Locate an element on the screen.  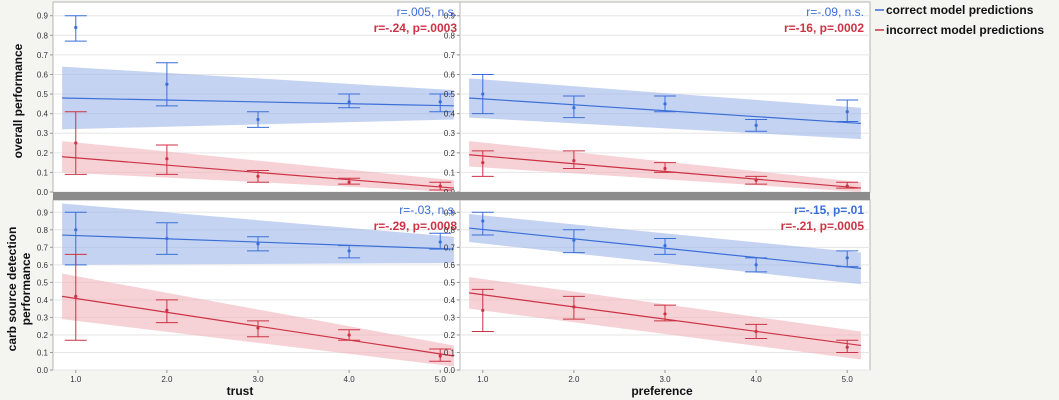
stat-annotation: r=-16, p=.0002 is located at coordinates (824, 28).